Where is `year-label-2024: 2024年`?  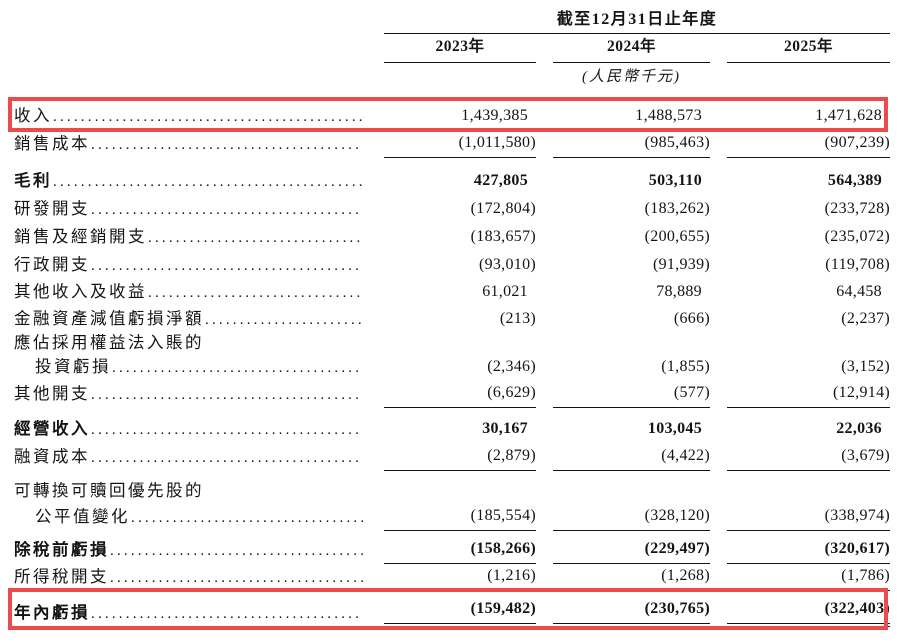
year-label-2024: 2024年 is located at coordinates (631, 50).